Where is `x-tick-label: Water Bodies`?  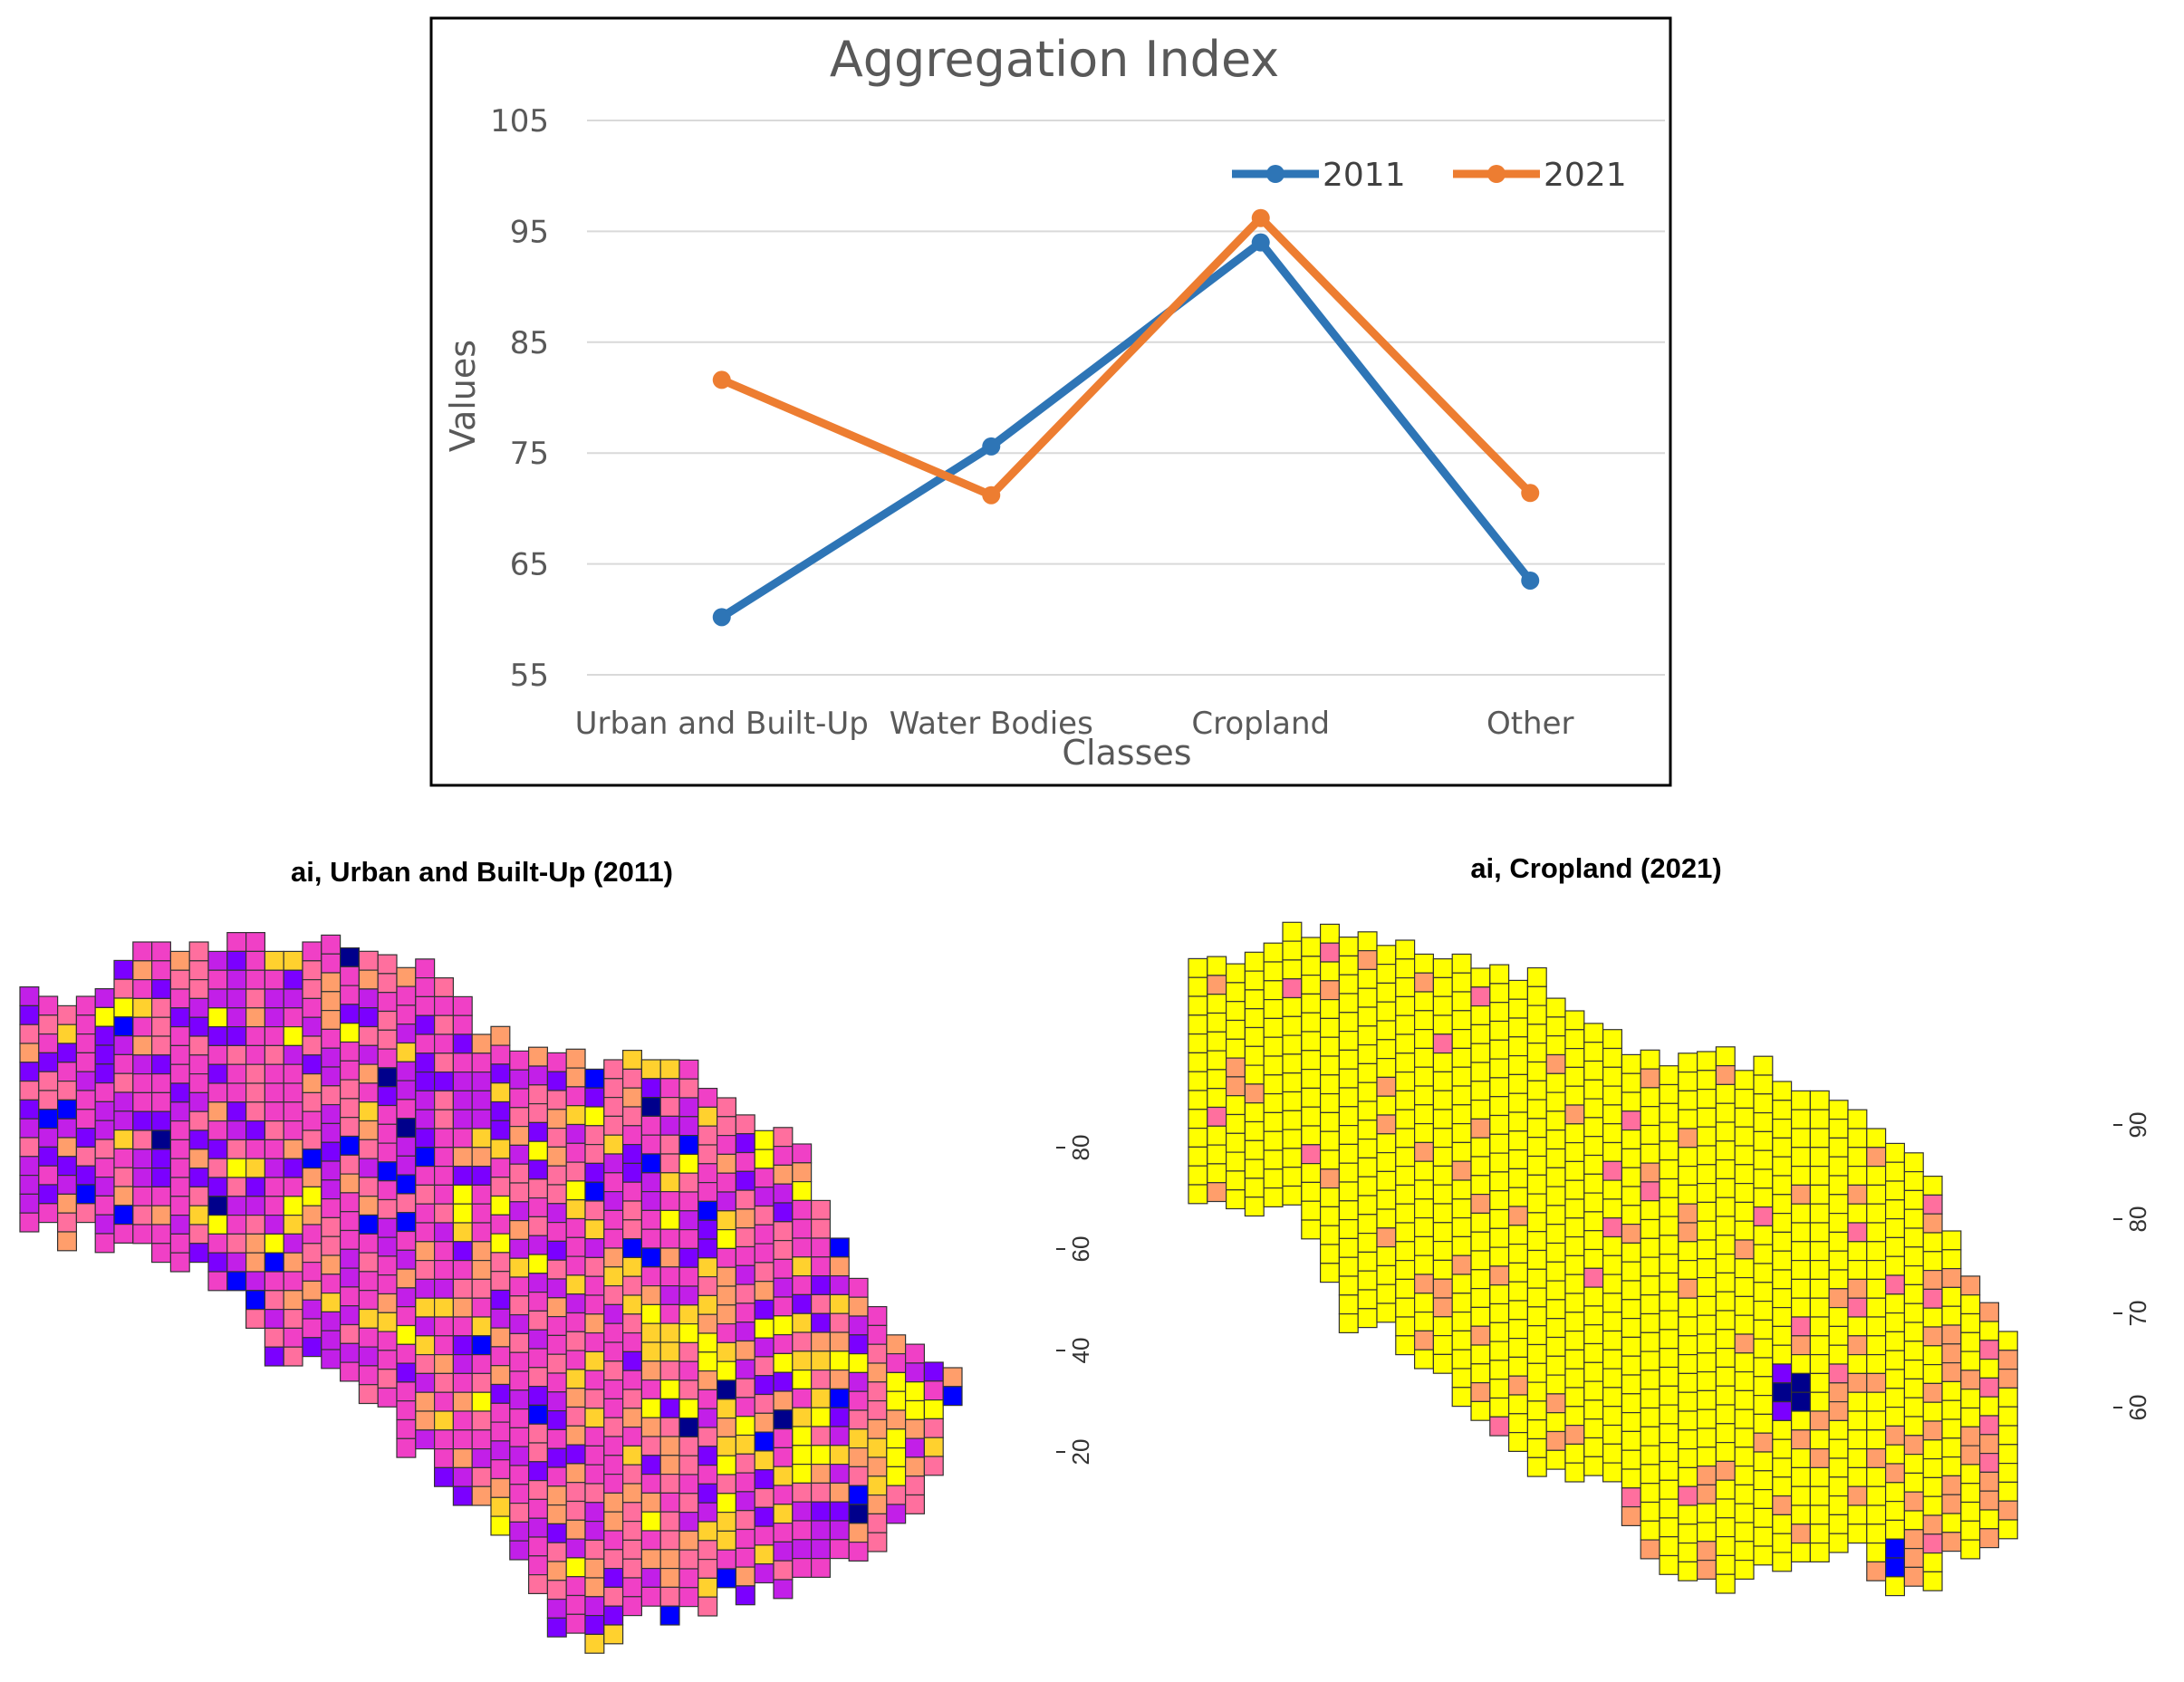 x-tick-label: Water Bodies is located at coordinates (991, 724).